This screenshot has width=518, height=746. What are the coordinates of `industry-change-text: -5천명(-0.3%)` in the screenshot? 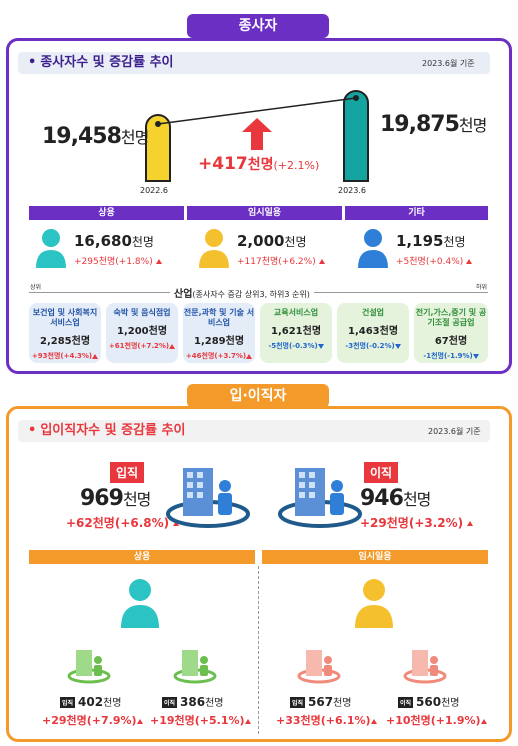 It's located at (293, 346).